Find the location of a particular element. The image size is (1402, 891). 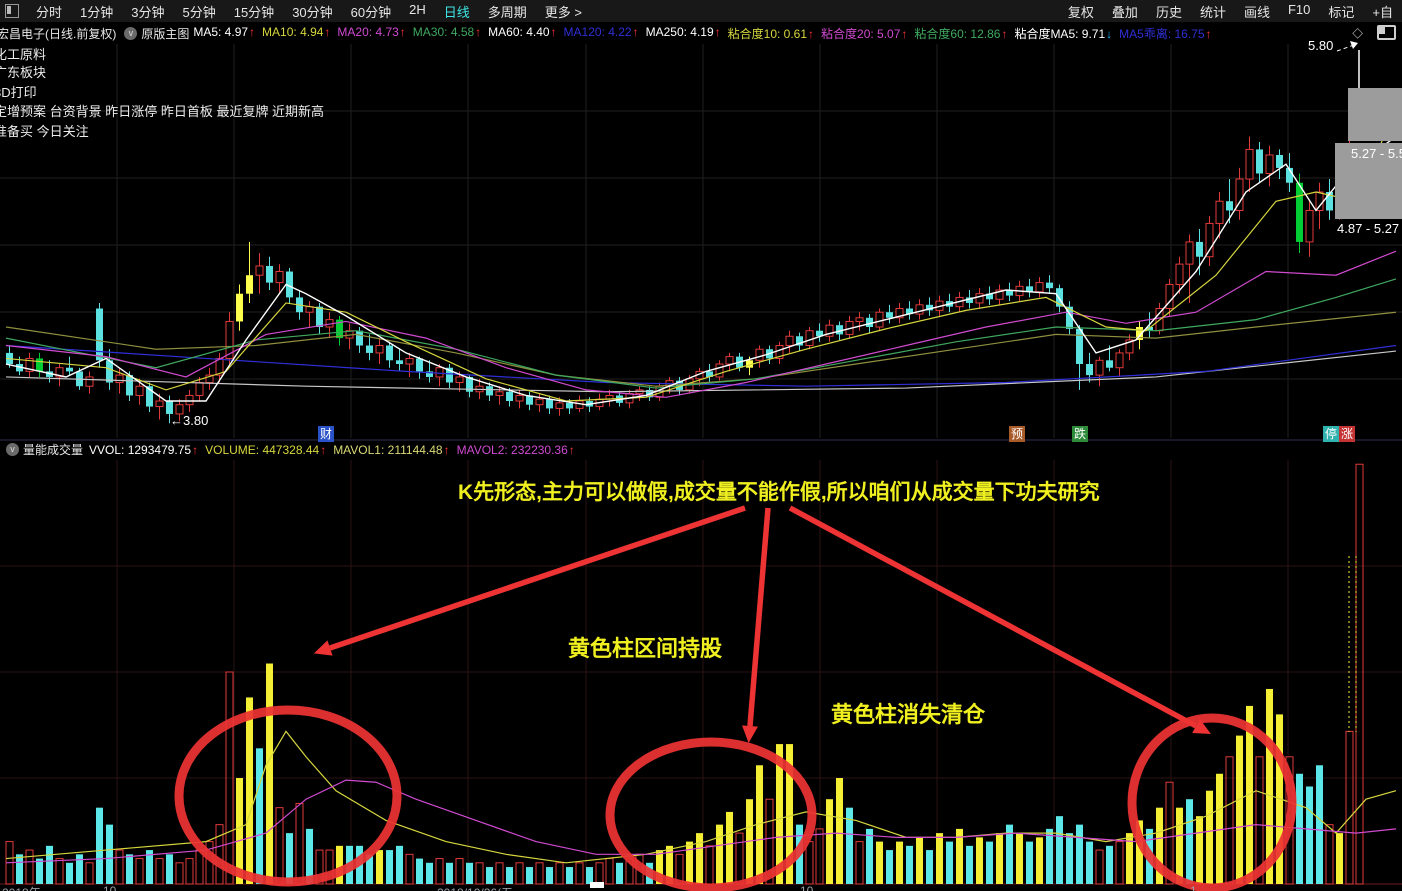

tool-menu-item-3: 统计 is located at coordinates (1212, 12).